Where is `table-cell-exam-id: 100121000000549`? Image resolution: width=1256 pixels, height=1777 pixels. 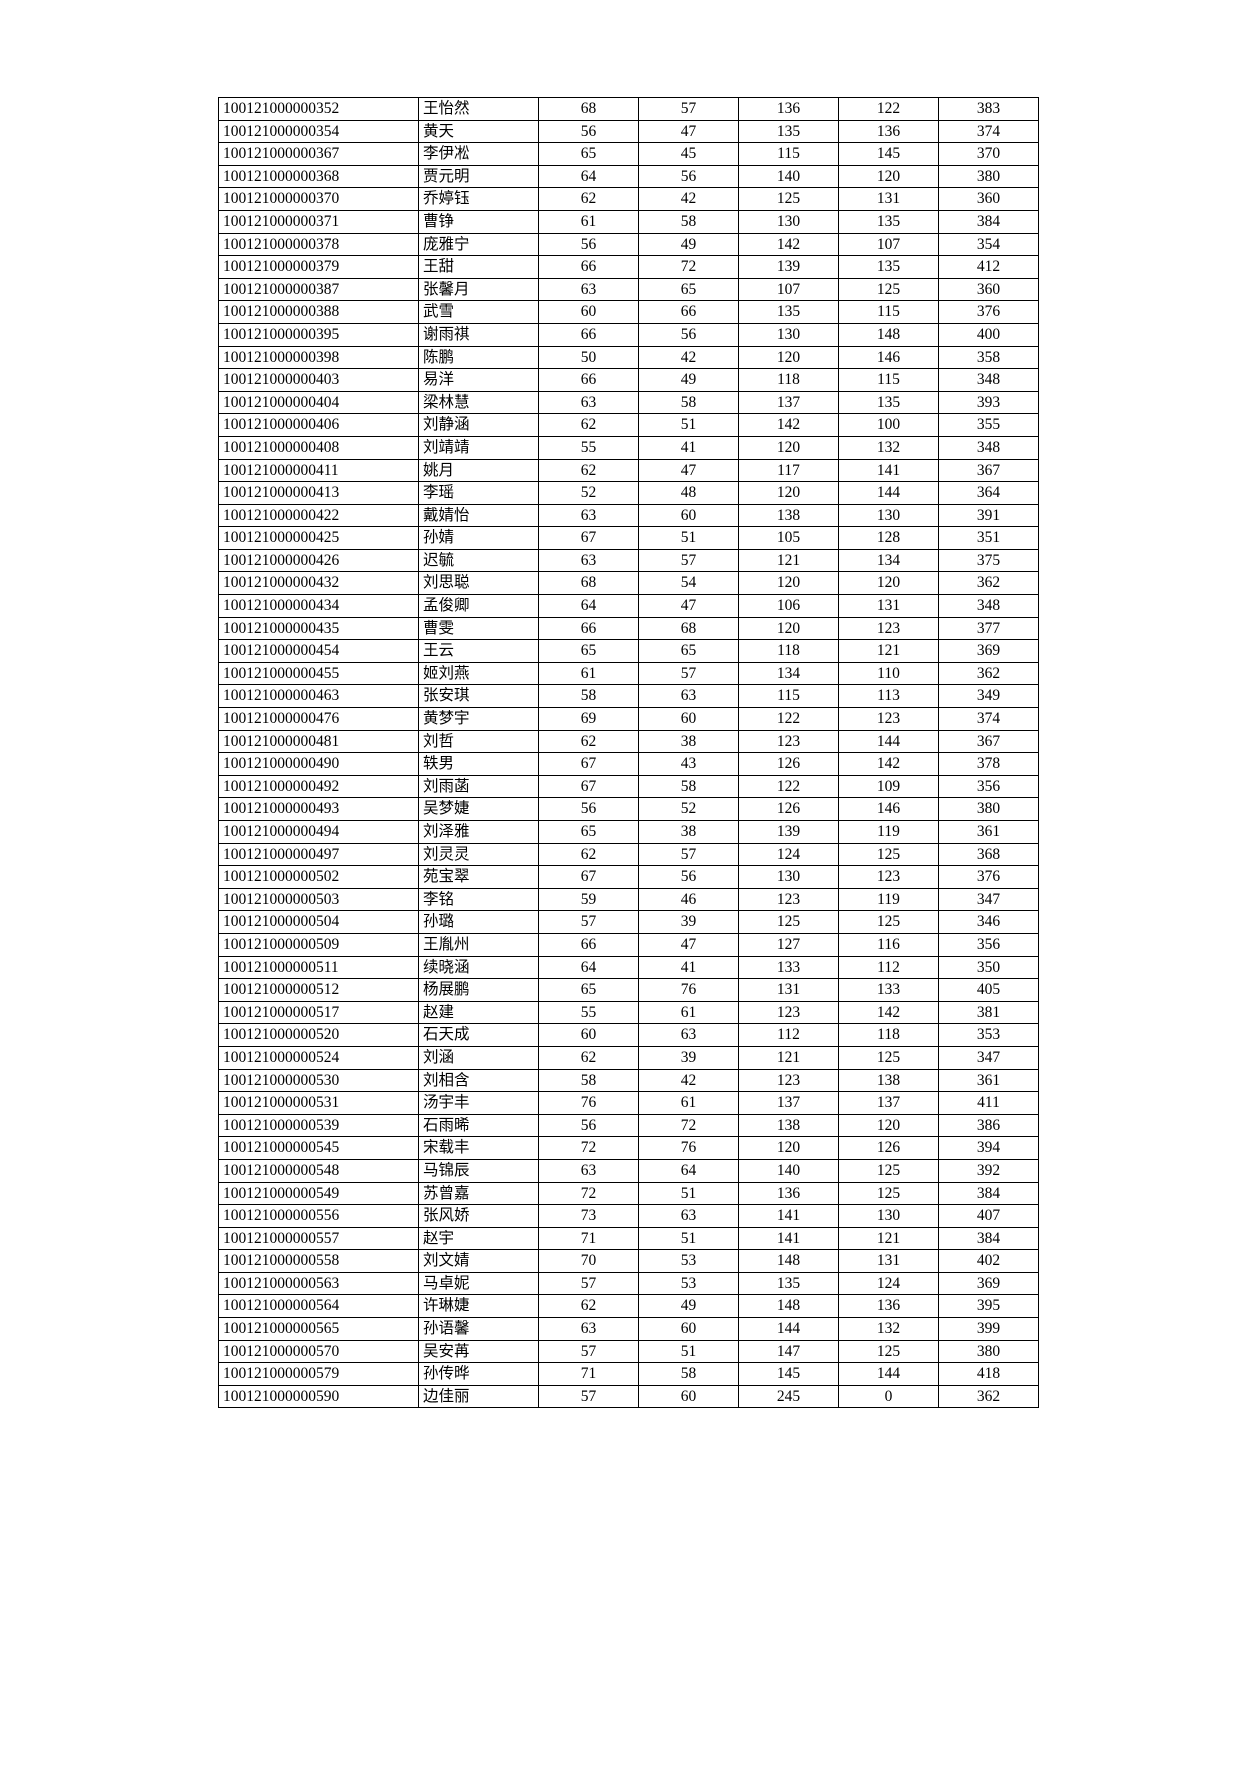
table-cell-exam-id: 100121000000549 is located at coordinates (318, 1193).